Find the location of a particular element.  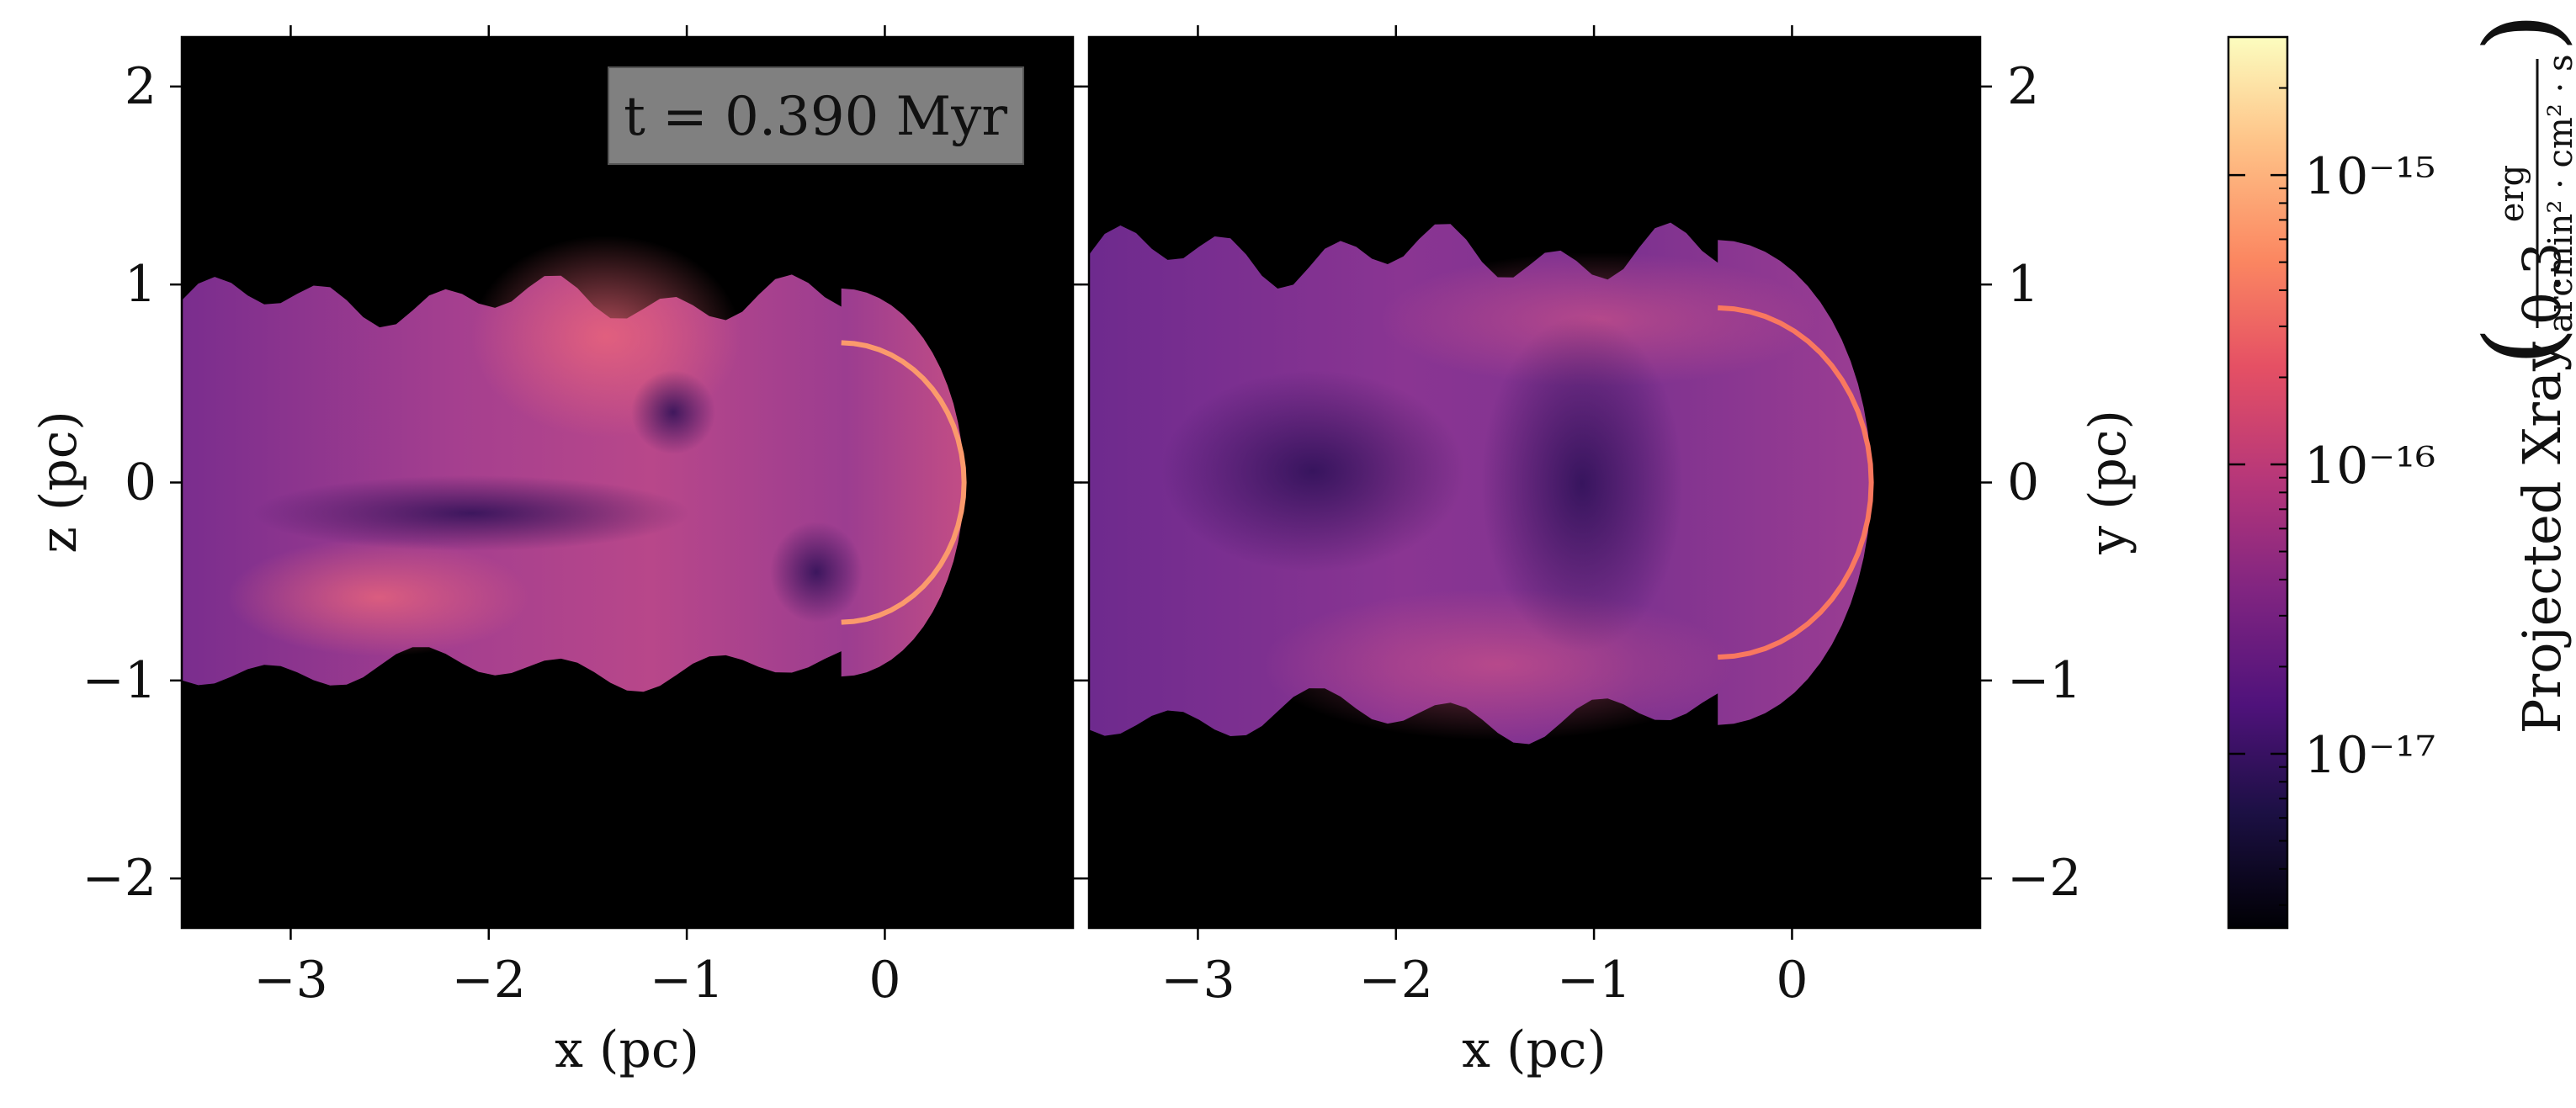

right-dark-core is located at coordinates (1582, 483).